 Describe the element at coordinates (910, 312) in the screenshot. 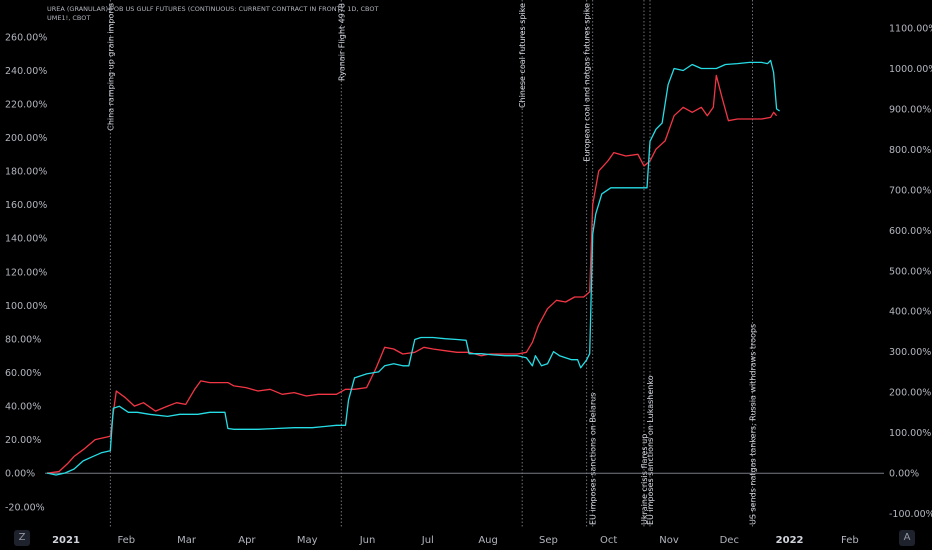

I see `right-axis-tick: 400.00%` at that location.